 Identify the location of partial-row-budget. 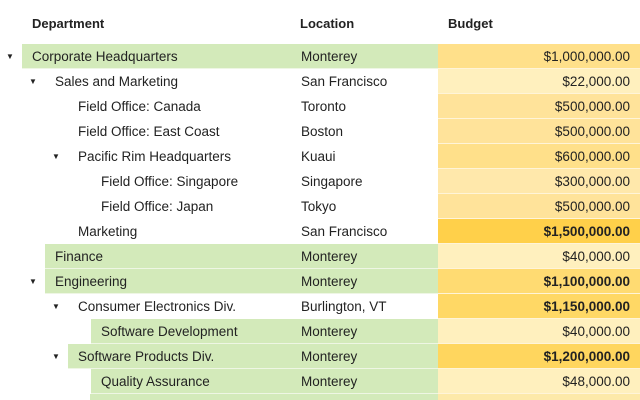
(539, 397).